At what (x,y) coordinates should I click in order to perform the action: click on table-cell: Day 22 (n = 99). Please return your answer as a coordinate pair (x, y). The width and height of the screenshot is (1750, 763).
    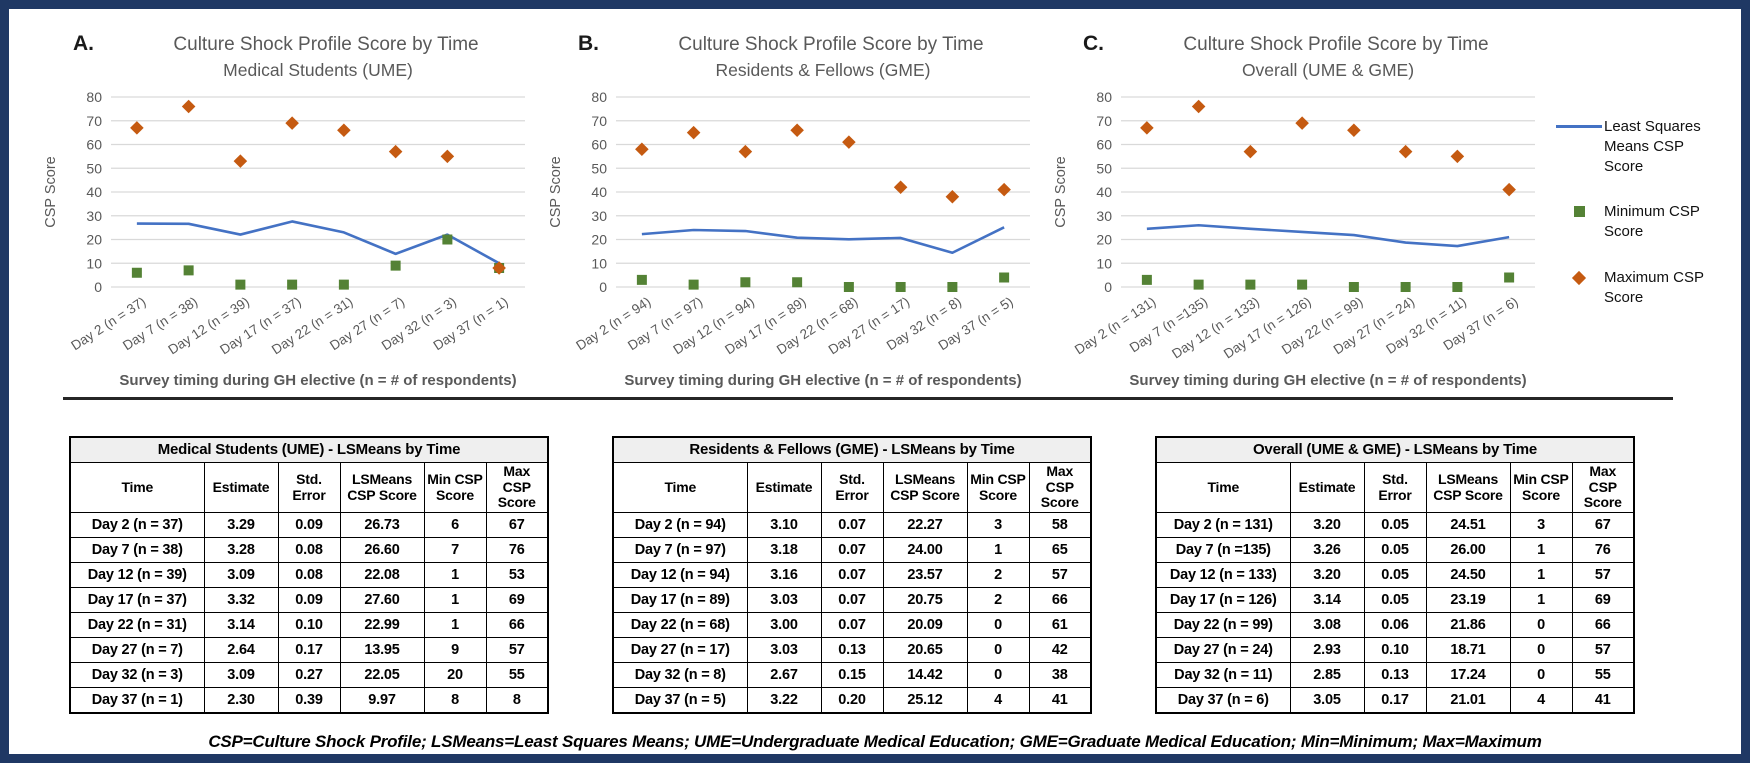
    Looking at the image, I should click on (1223, 625).